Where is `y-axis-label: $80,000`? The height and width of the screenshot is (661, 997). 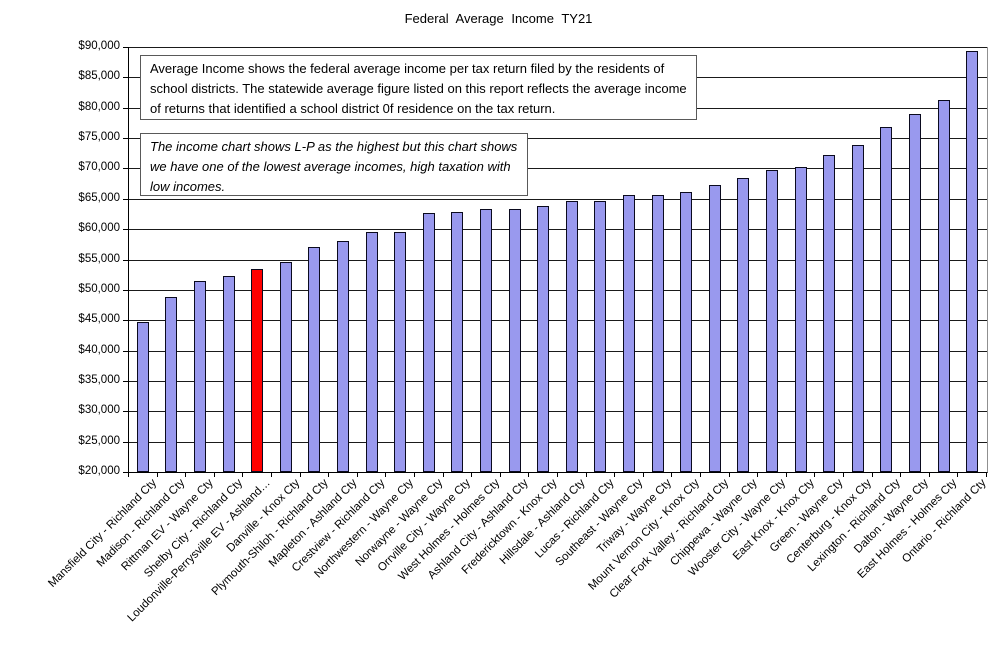 y-axis-label: $80,000 is located at coordinates (99, 106).